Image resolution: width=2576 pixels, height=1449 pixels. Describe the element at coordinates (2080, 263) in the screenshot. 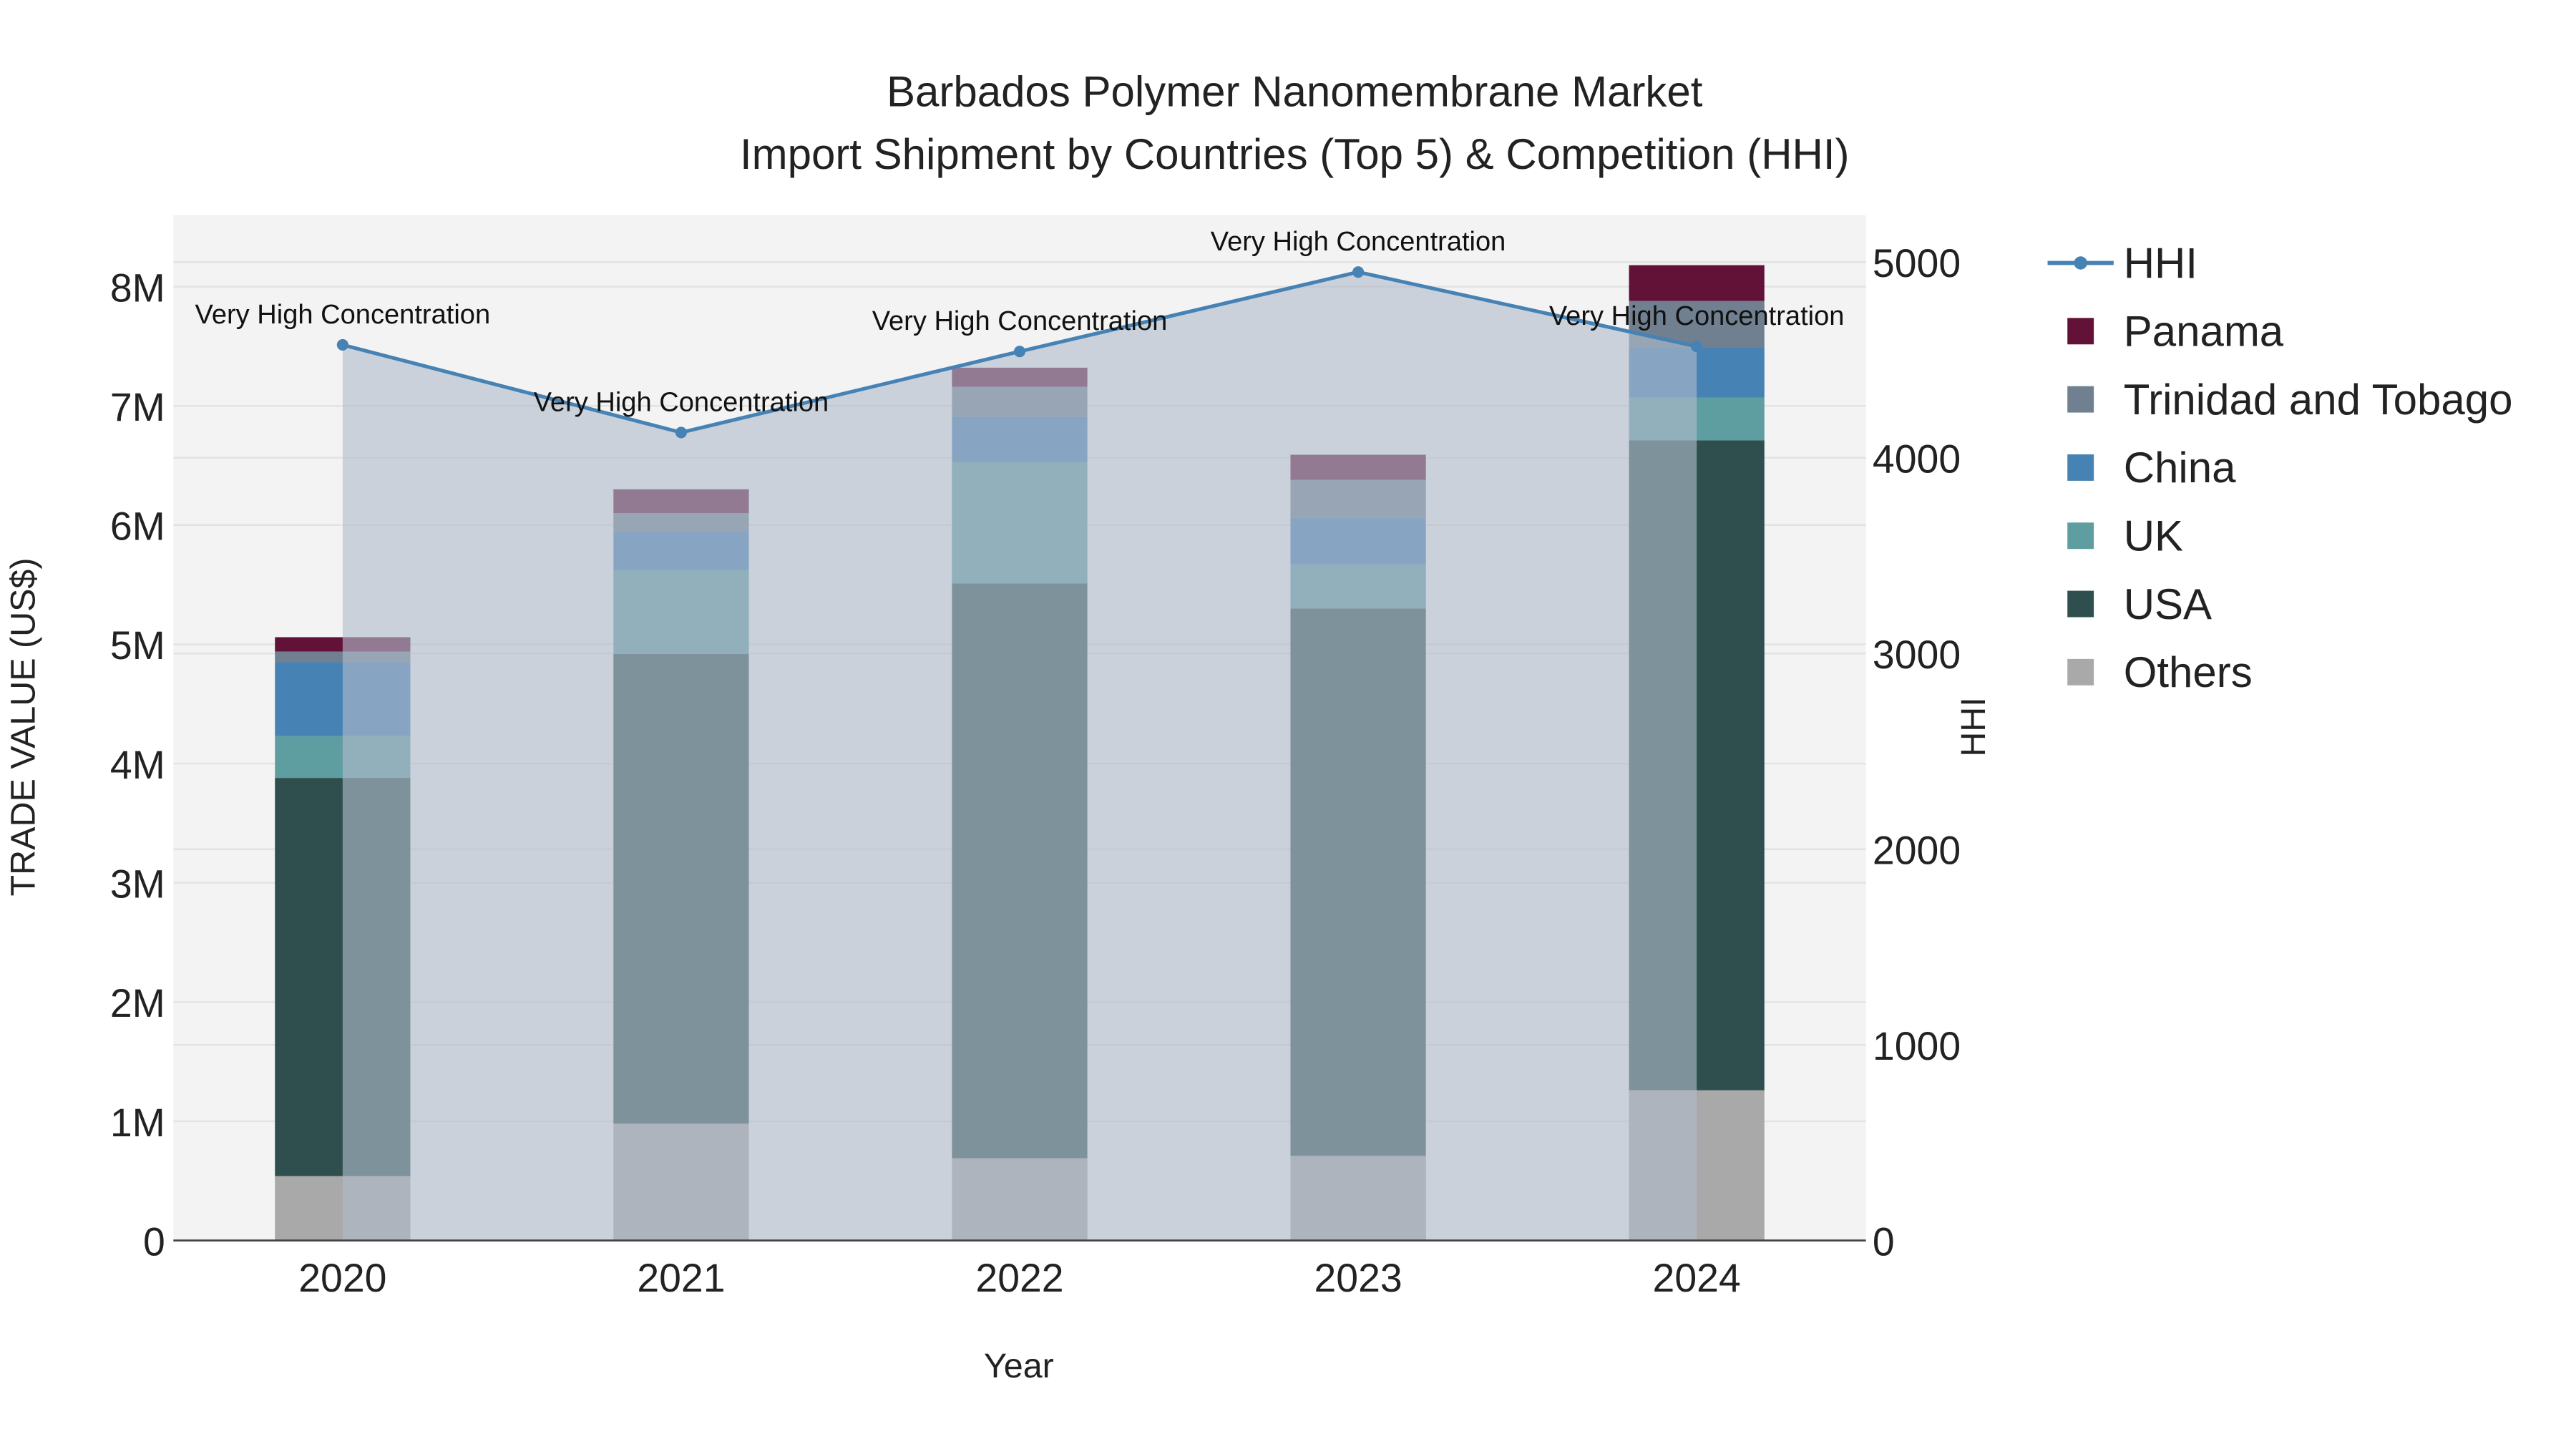

I see `legend-marker-hhi` at that location.